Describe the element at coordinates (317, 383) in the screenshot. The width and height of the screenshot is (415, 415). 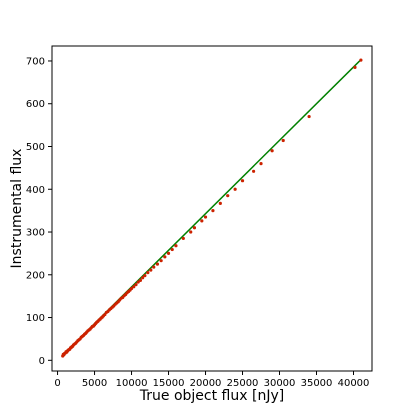
I see `x-tick-label: 35000` at that location.